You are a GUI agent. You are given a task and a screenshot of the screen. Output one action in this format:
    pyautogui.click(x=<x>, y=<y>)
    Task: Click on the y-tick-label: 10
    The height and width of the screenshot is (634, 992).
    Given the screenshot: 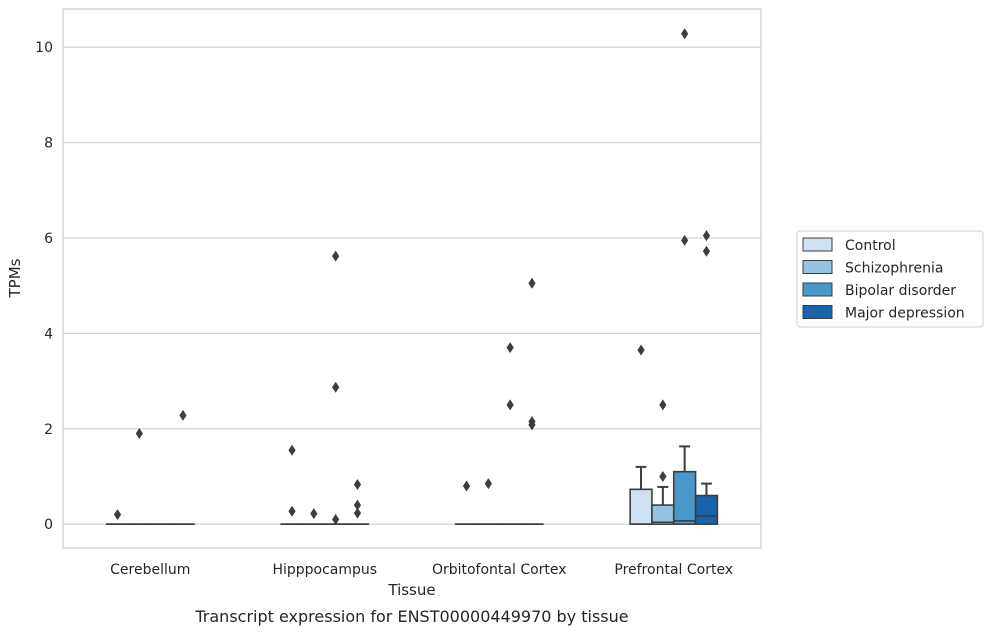 What is the action you would take?
    pyautogui.click(x=44, y=48)
    